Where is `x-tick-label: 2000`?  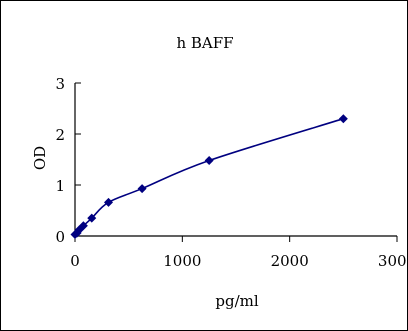
x-tick-label: 2000 is located at coordinates (290, 261).